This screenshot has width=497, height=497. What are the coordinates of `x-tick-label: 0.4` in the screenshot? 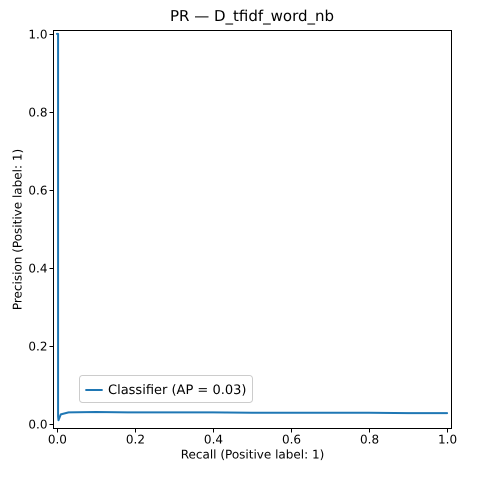 It's located at (214, 439).